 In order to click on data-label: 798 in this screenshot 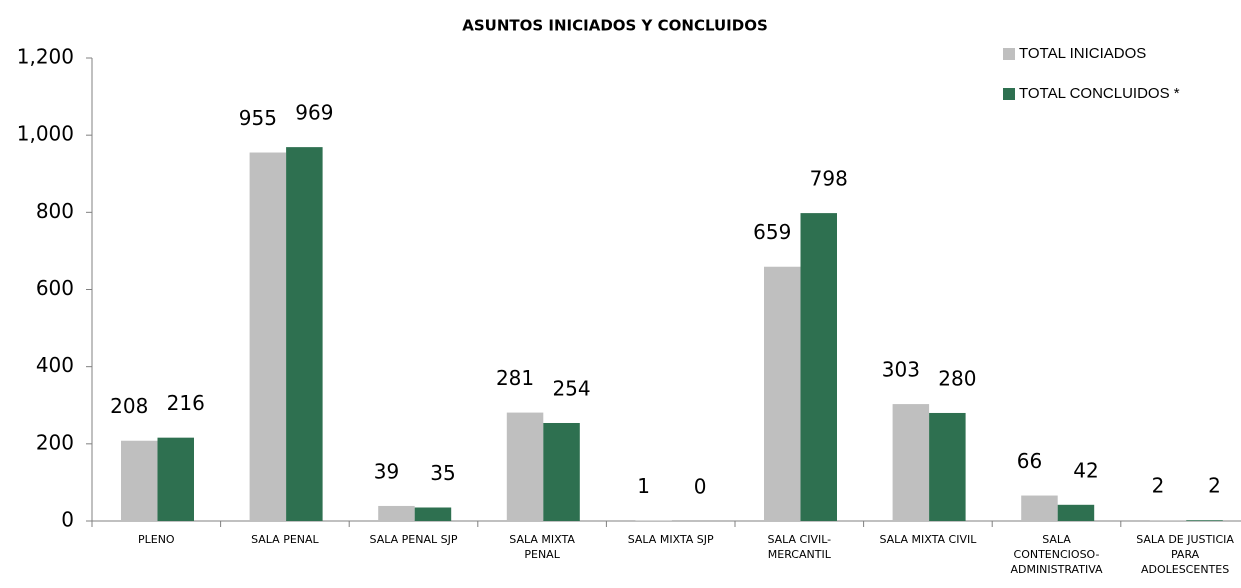, I will do `click(829, 179)`.